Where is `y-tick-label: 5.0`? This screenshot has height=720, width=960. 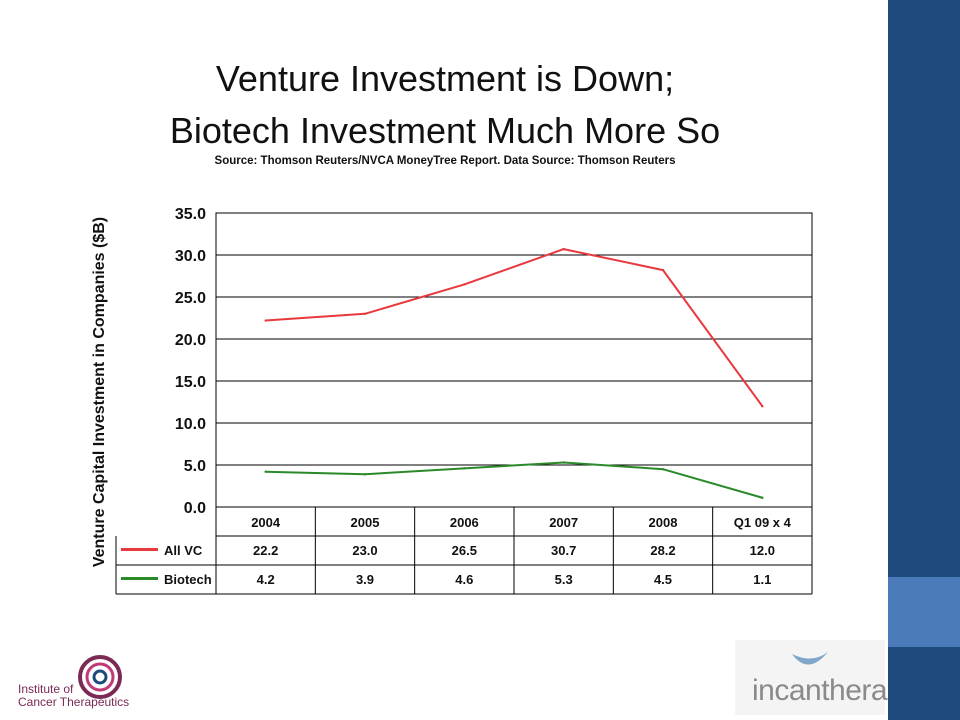
y-tick-label: 5.0 is located at coordinates (195, 466).